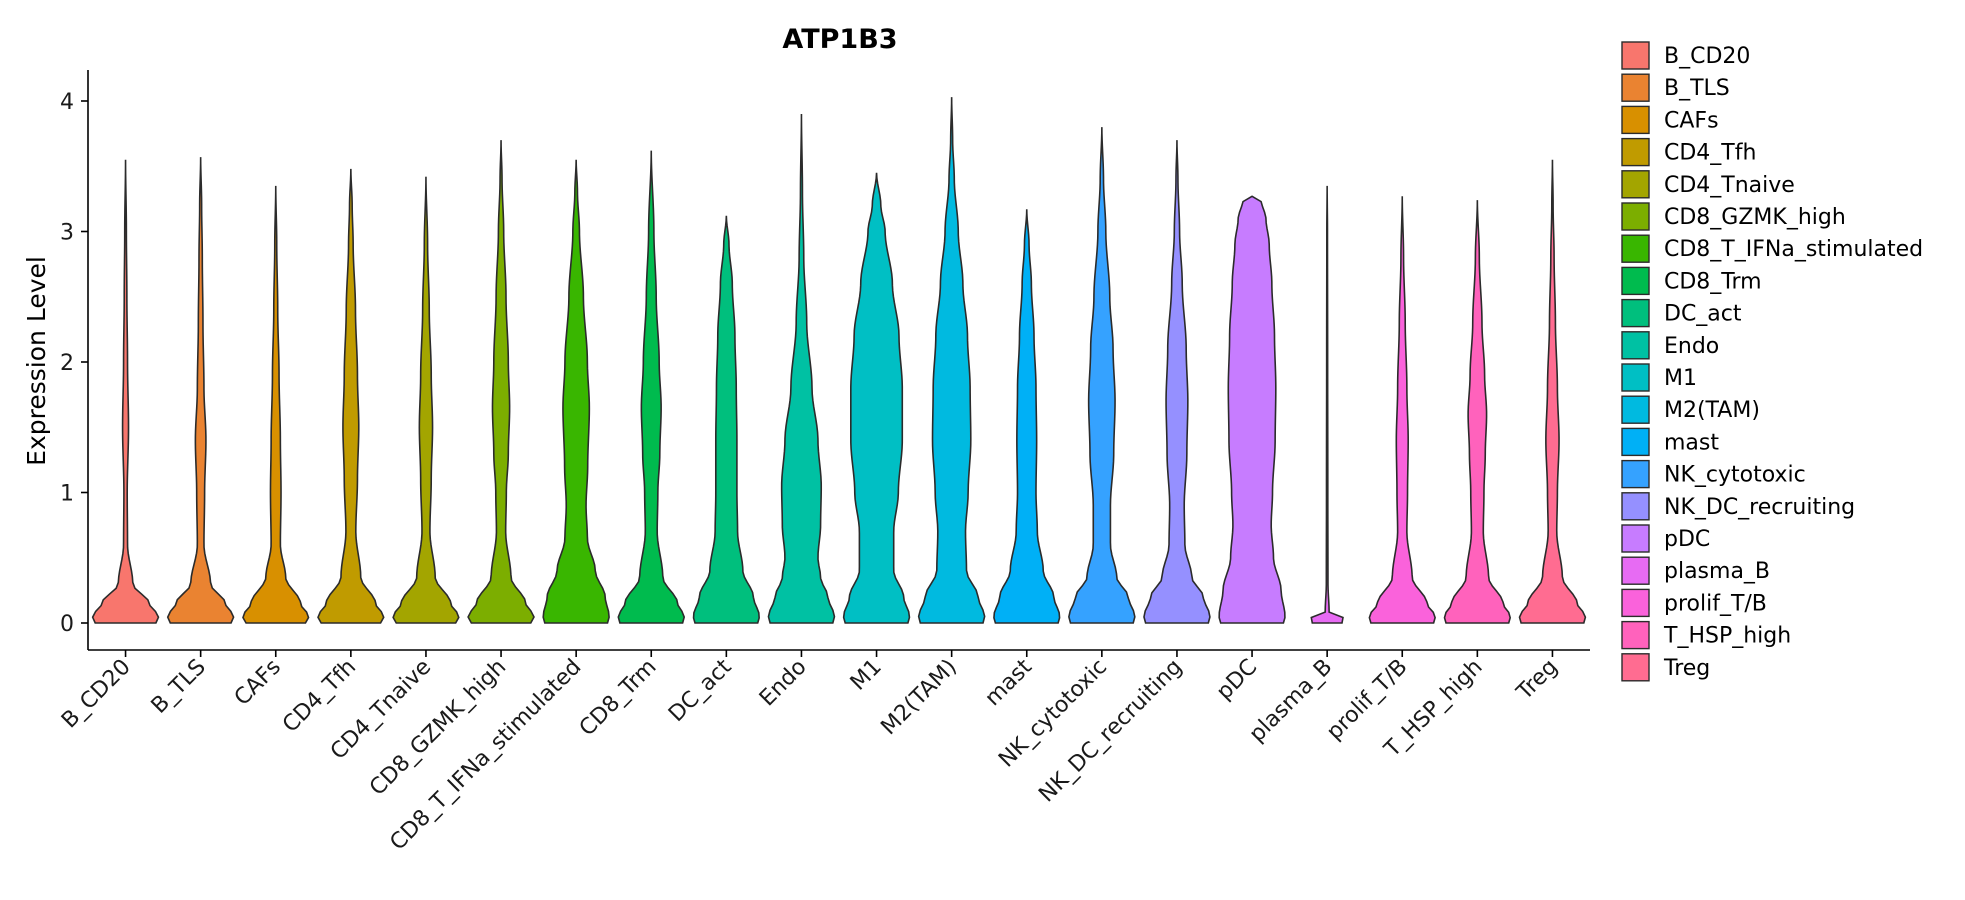  Describe the element at coordinates (501, 382) in the screenshot. I see `violin-cd8-gzmk-high` at that location.